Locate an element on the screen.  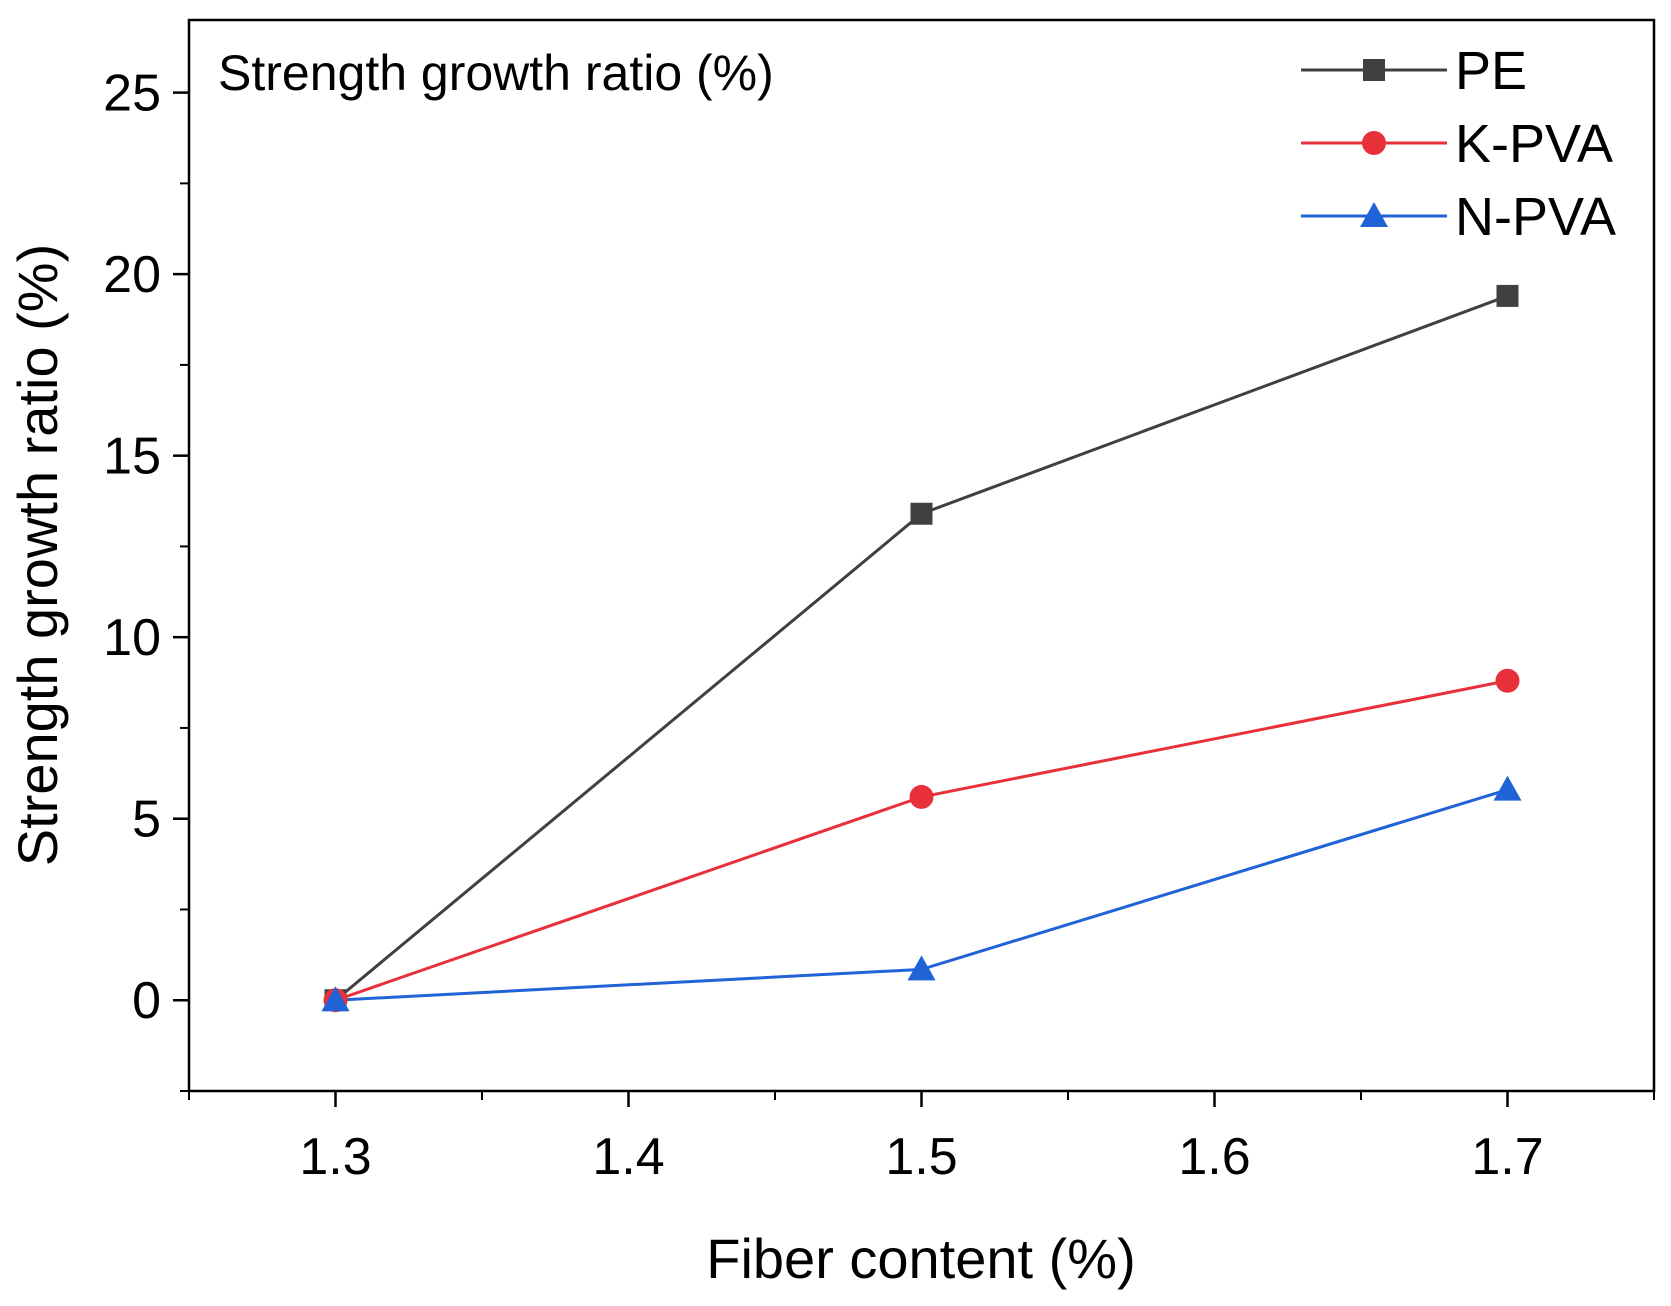
x-axis: 1.3 1.4 1.5 1.6 1.7 is located at coordinates (921, 1138).